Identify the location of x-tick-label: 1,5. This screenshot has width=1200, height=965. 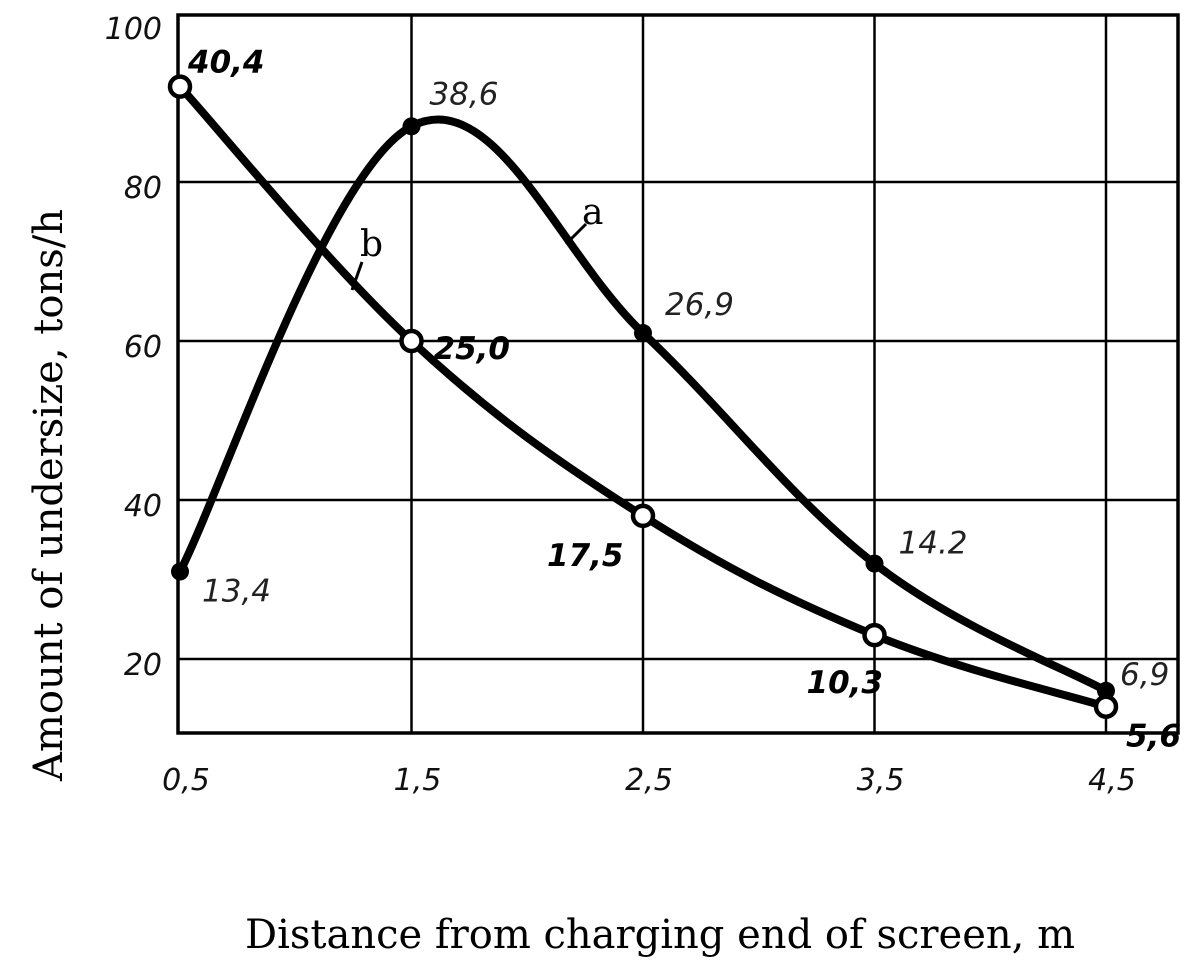
(418, 780).